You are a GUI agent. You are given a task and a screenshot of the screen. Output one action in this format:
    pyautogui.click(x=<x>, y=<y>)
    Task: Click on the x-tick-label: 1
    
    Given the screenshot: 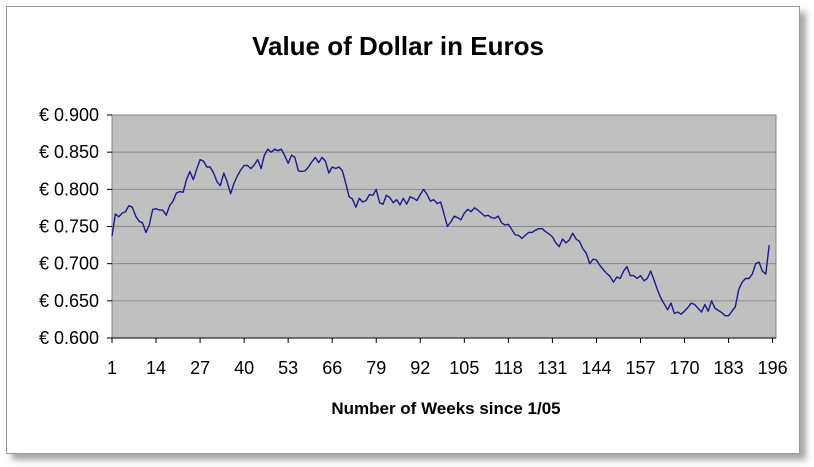 What is the action you would take?
    pyautogui.click(x=112, y=368)
    